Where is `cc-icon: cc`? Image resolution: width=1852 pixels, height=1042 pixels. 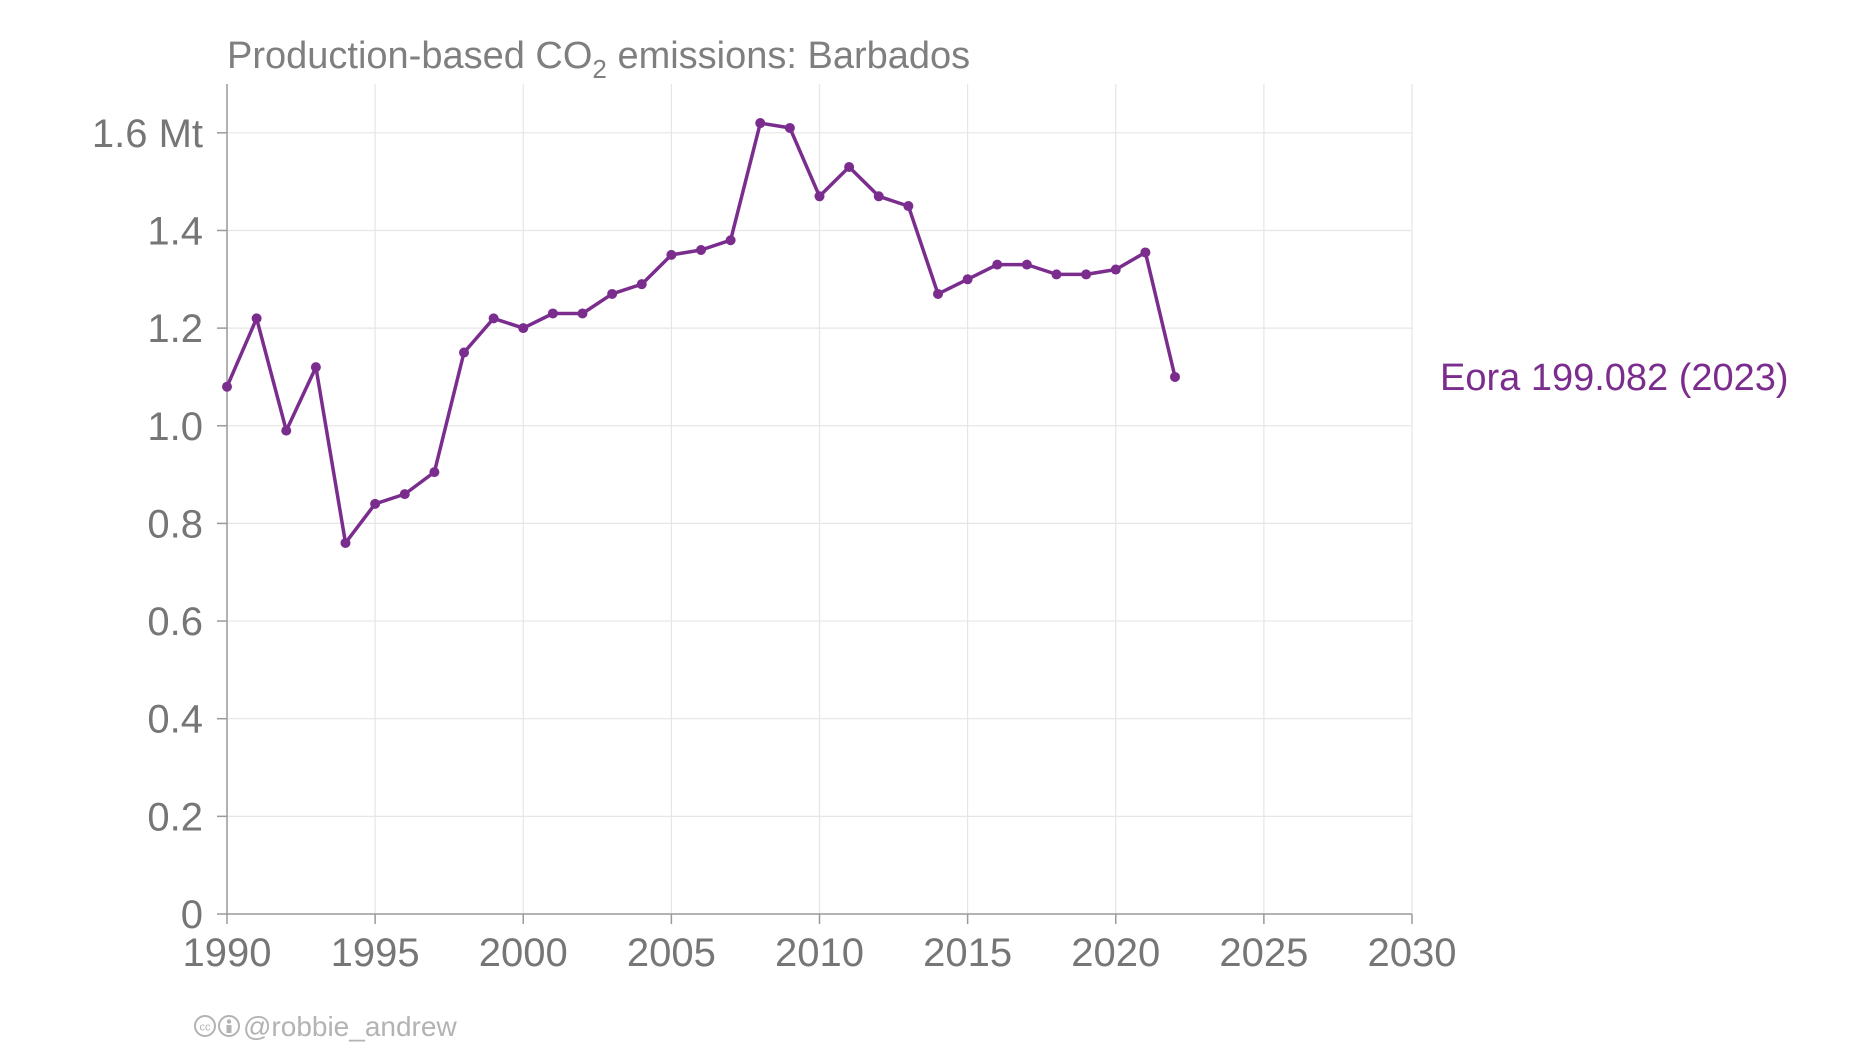
cc-icon: cc is located at coordinates (205, 1026).